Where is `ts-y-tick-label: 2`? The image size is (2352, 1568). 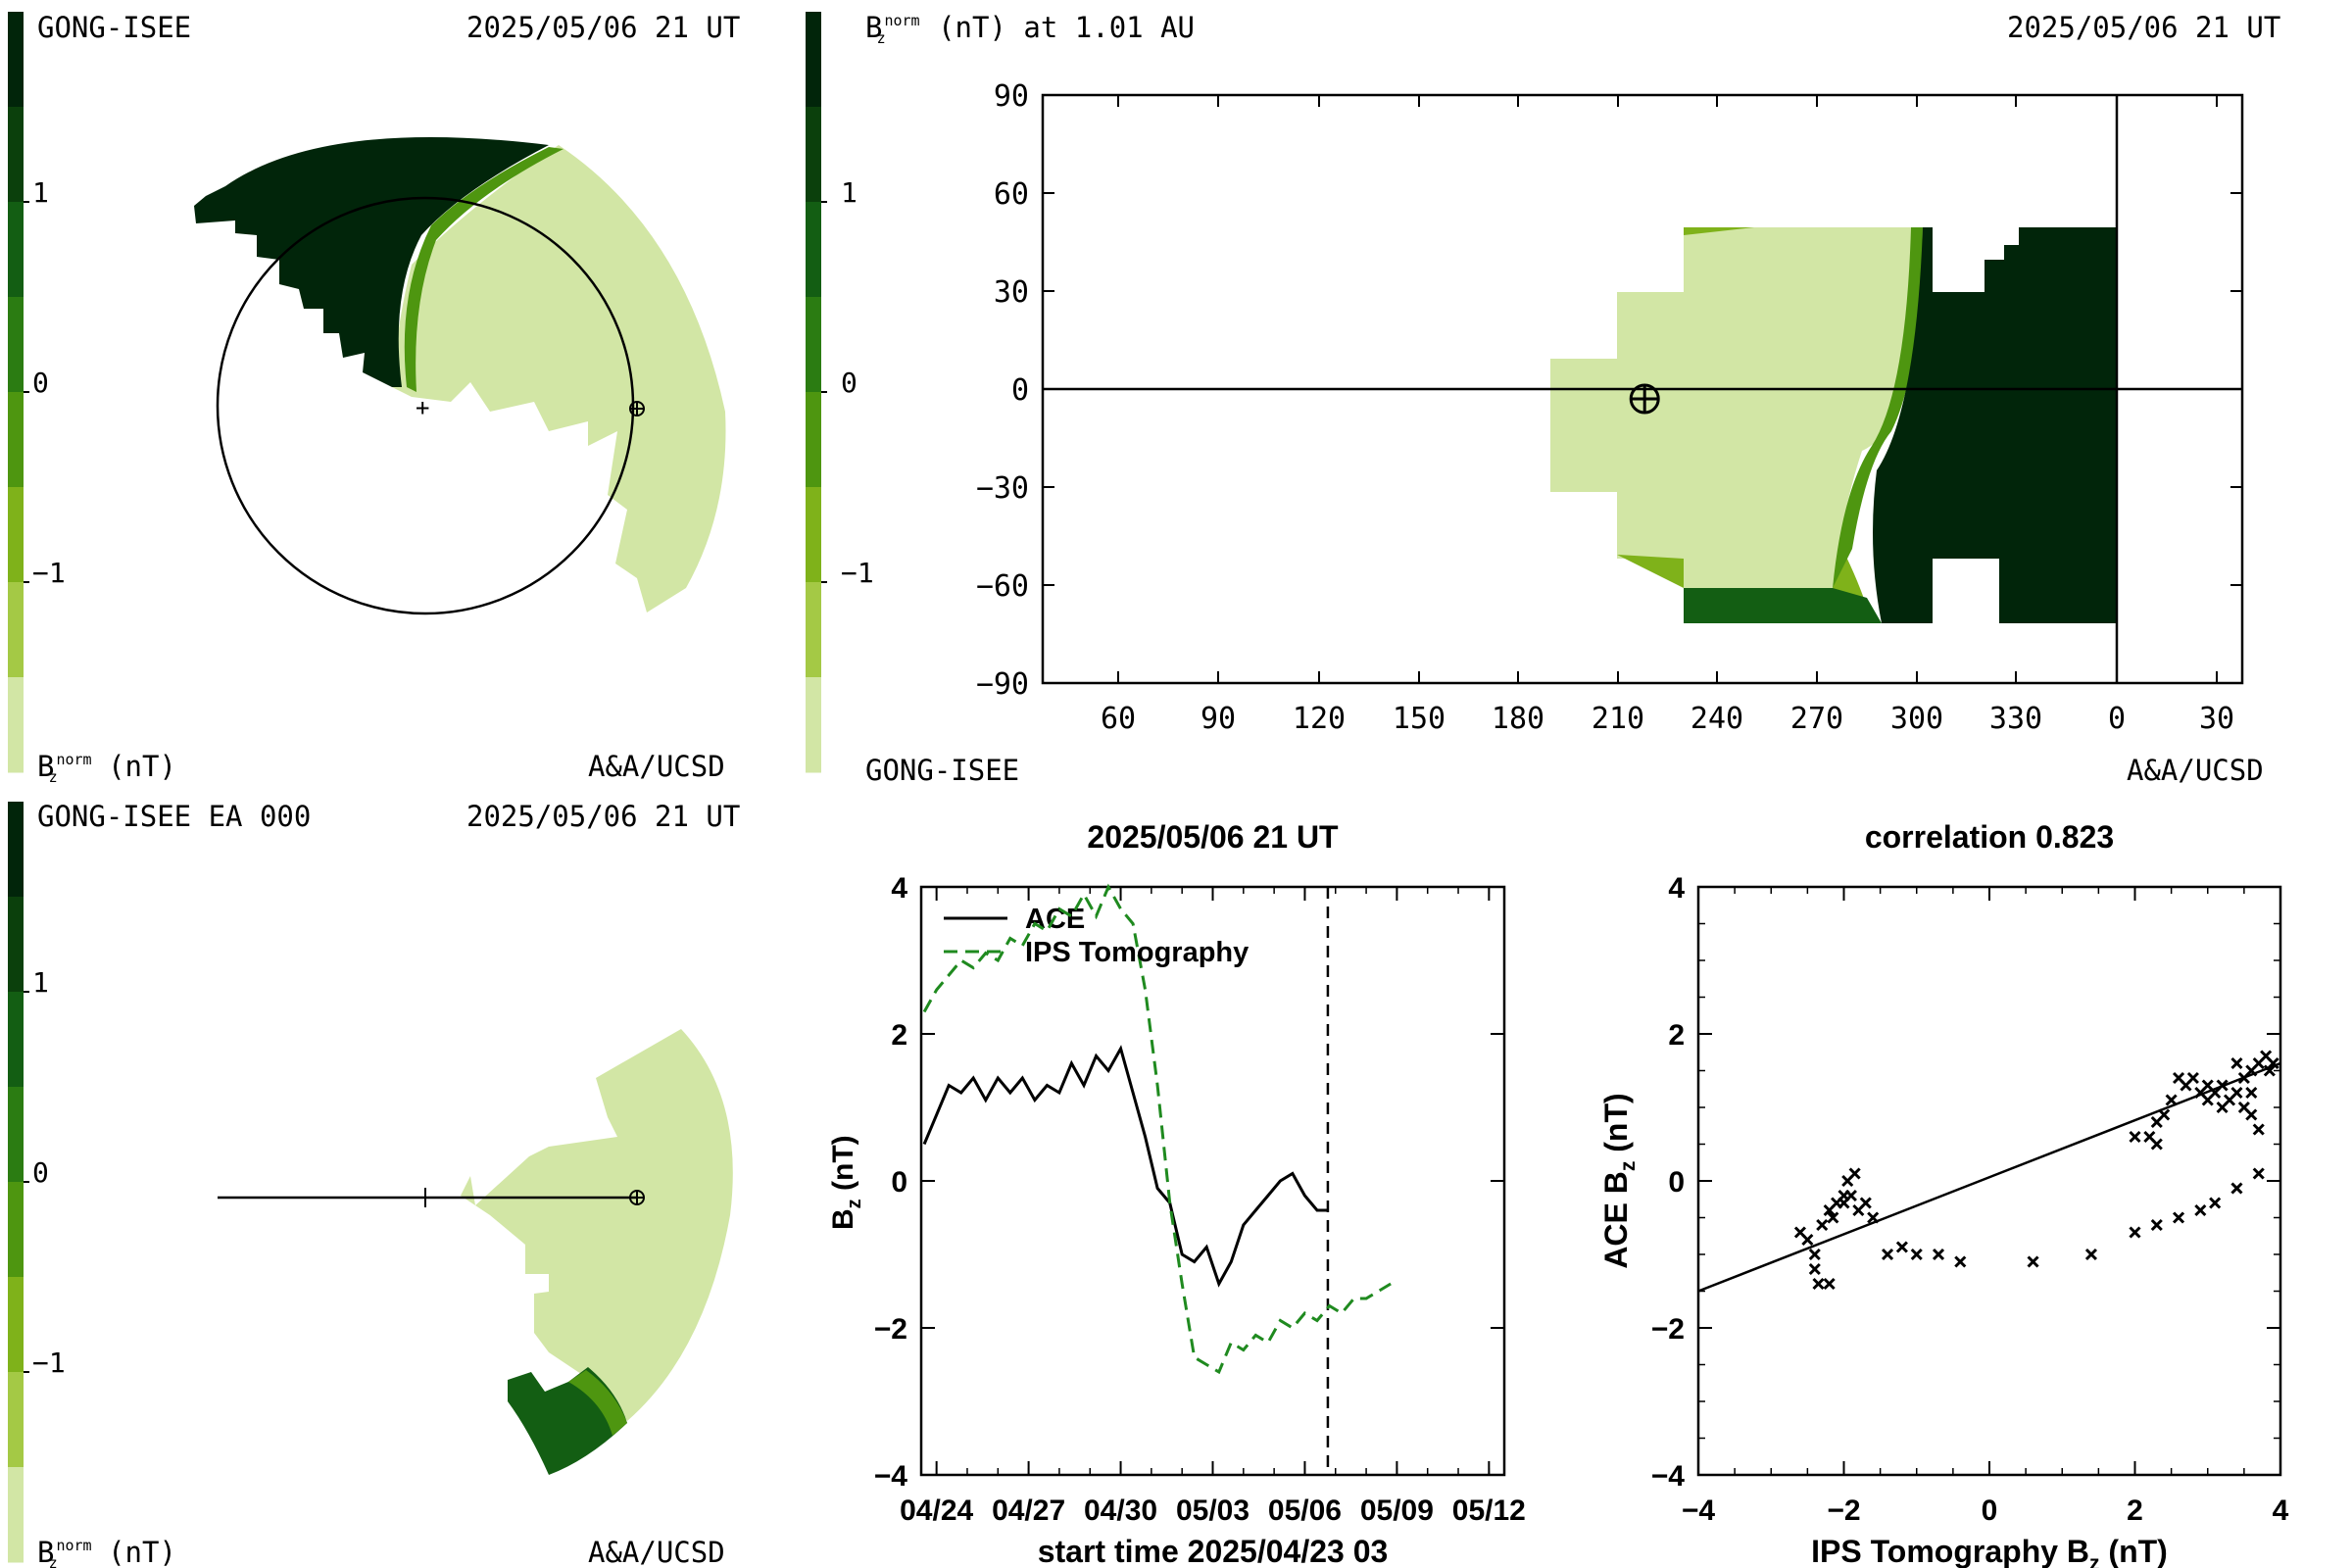
ts-y-tick-label: 2 is located at coordinates (899, 1035).